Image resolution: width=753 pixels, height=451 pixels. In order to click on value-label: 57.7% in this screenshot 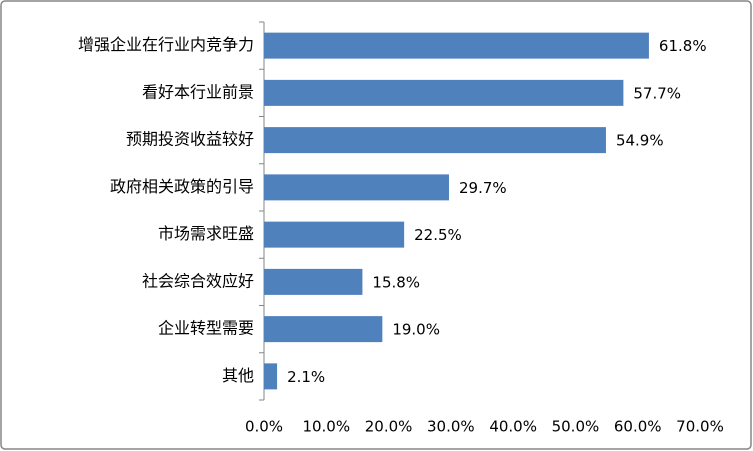, I will do `click(657, 93)`.